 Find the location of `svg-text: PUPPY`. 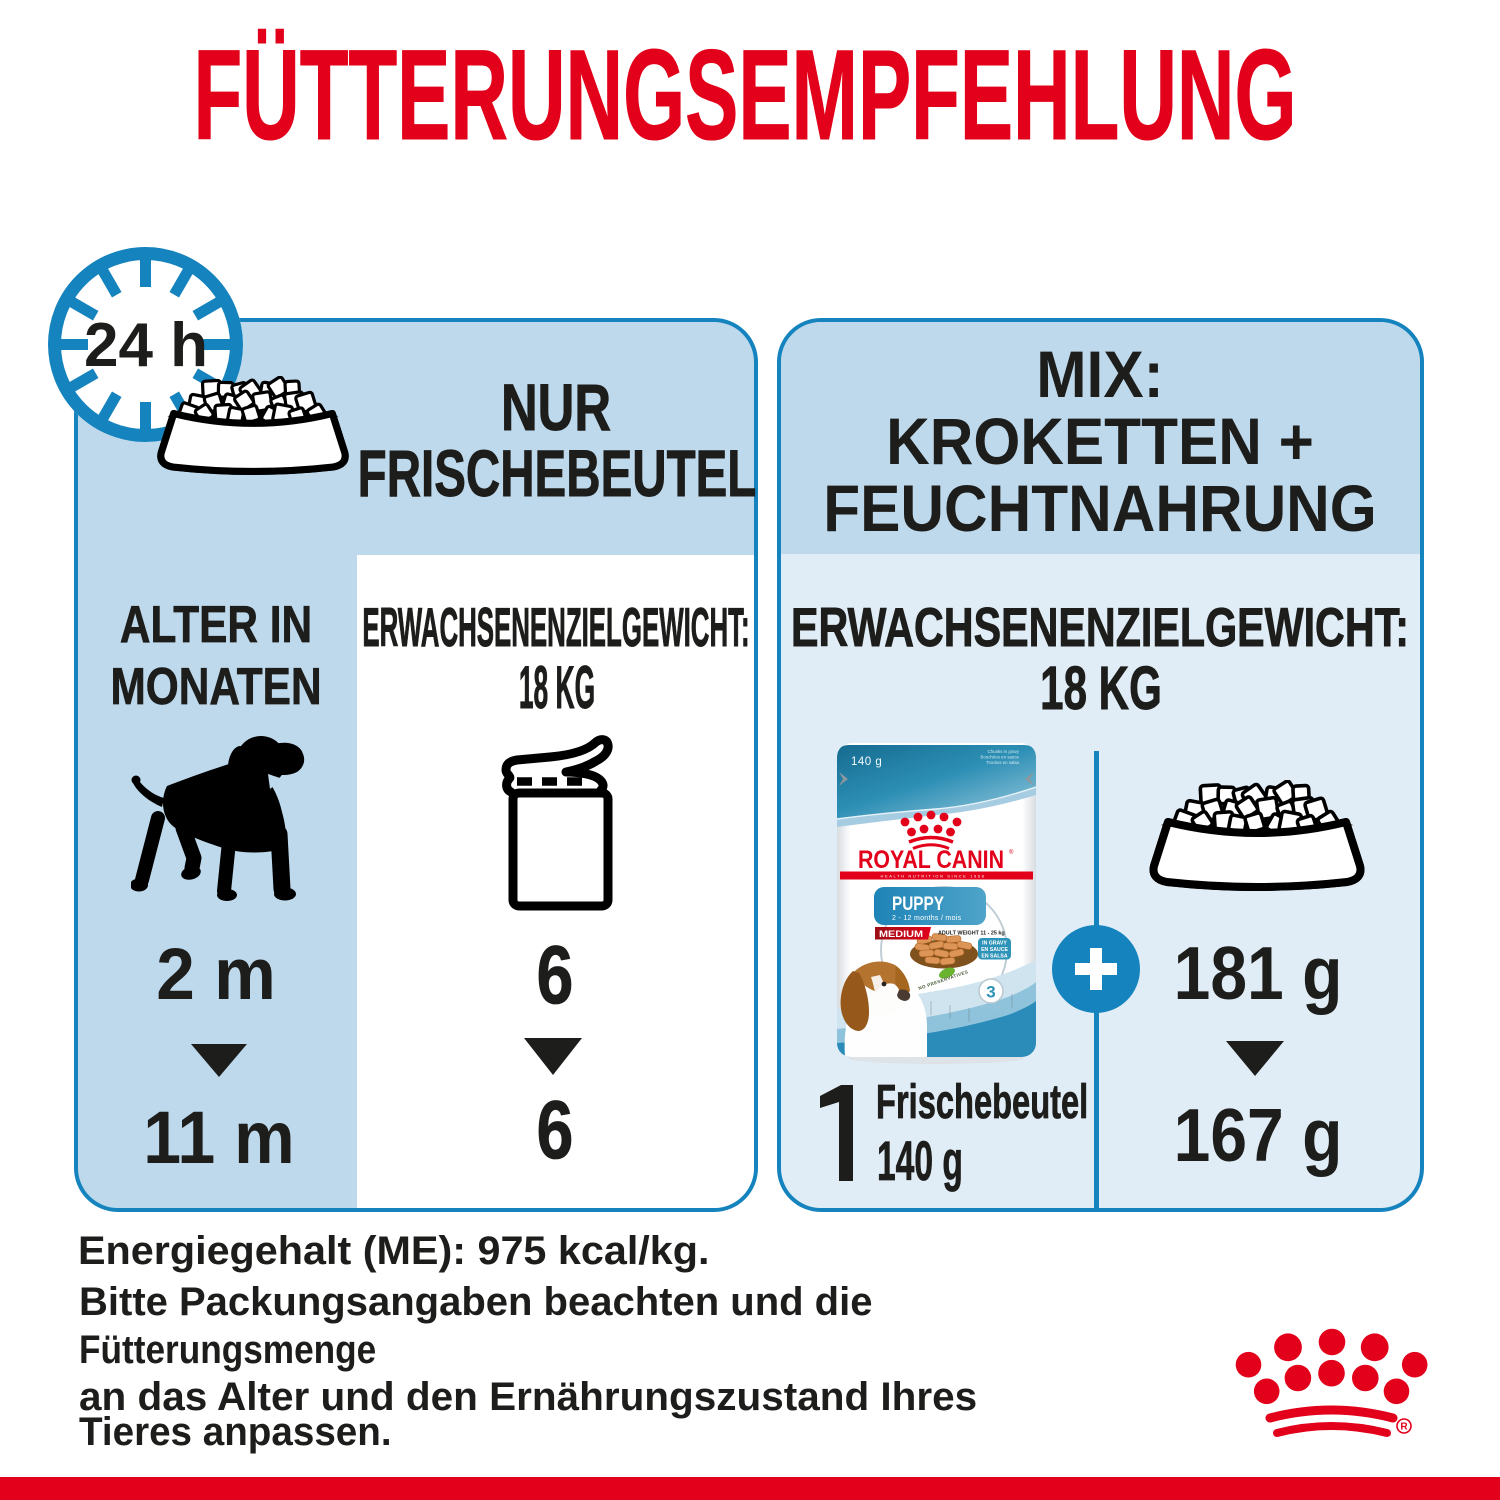

svg-text: PUPPY is located at coordinates (918, 904).